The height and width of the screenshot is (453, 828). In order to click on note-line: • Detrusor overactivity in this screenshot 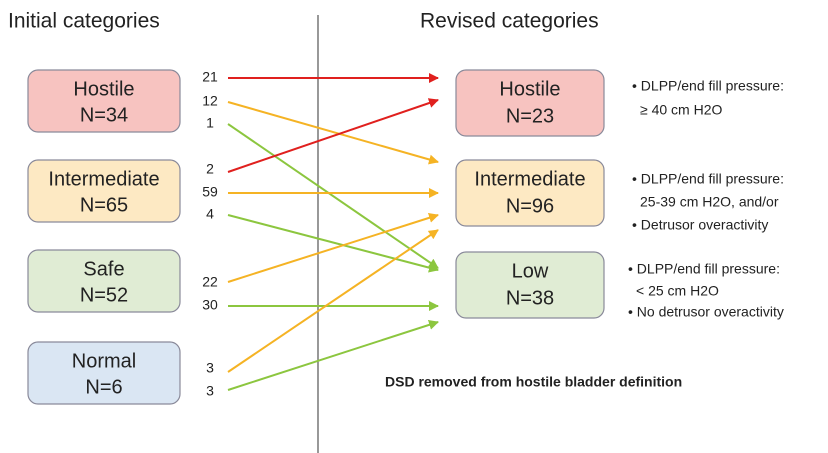, I will do `click(700, 225)`.